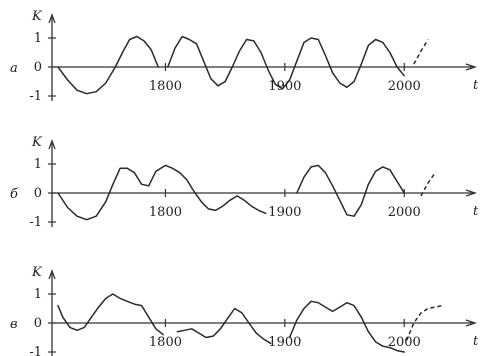 The width and height of the screenshot is (493, 356). What do you see at coordinates (14, 68) in the screenshot?
I see `panel-label: а` at bounding box center [14, 68].